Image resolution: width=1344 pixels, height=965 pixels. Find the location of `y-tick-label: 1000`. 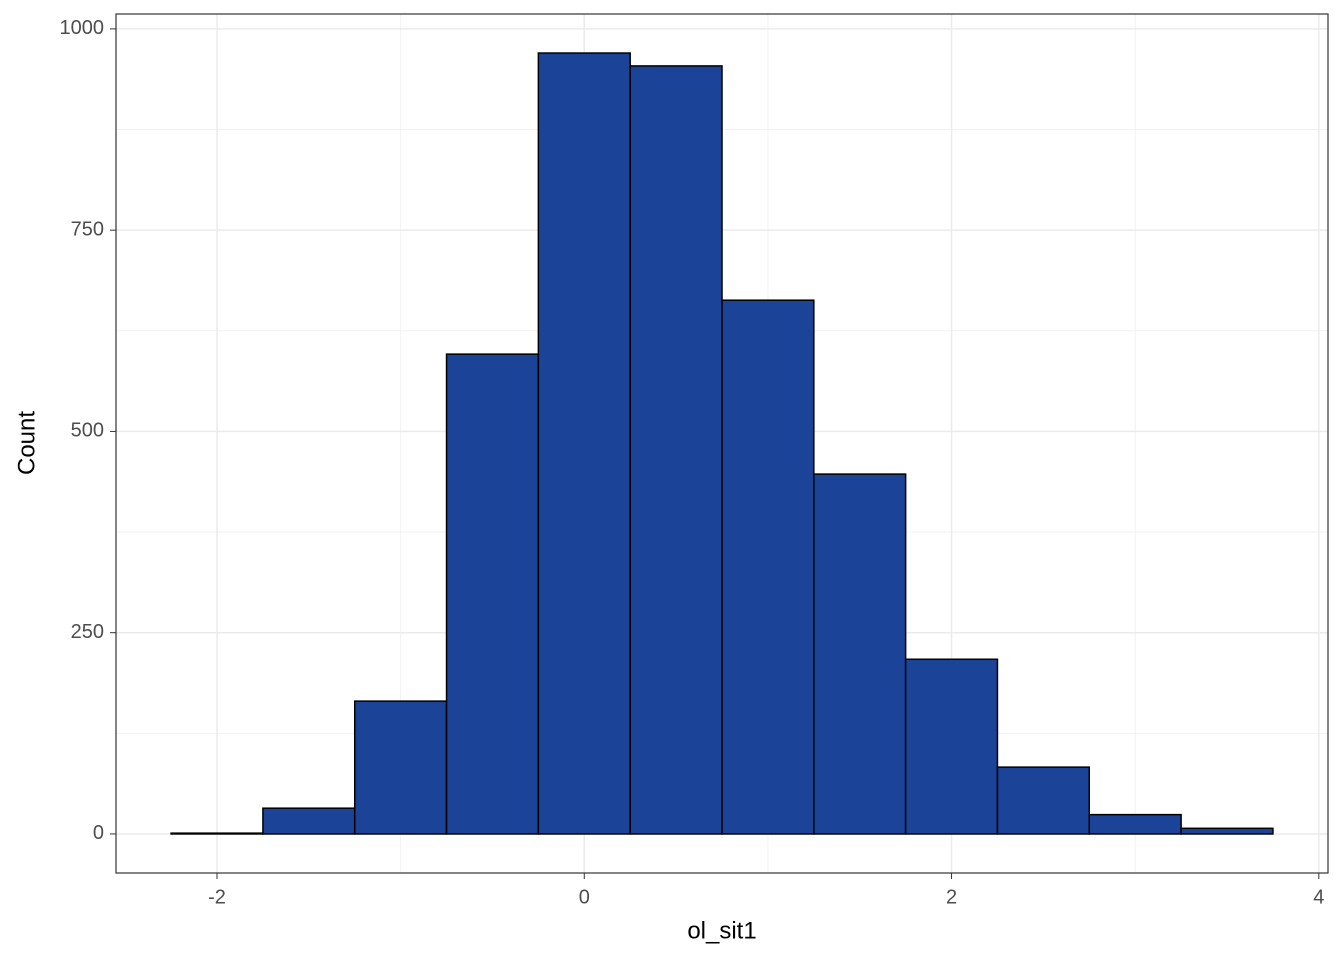

y-tick-label: 1000 is located at coordinates (82, 28).